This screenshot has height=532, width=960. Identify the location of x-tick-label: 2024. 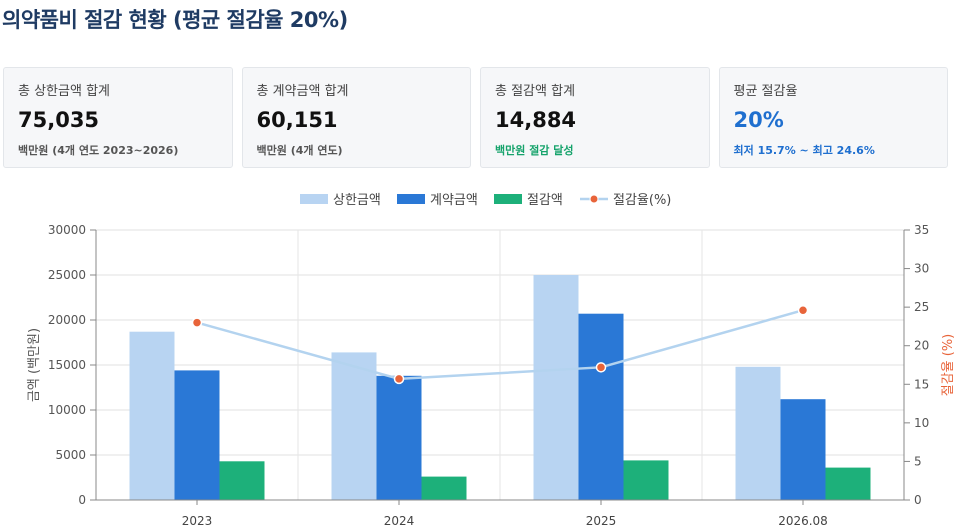
(399, 521).